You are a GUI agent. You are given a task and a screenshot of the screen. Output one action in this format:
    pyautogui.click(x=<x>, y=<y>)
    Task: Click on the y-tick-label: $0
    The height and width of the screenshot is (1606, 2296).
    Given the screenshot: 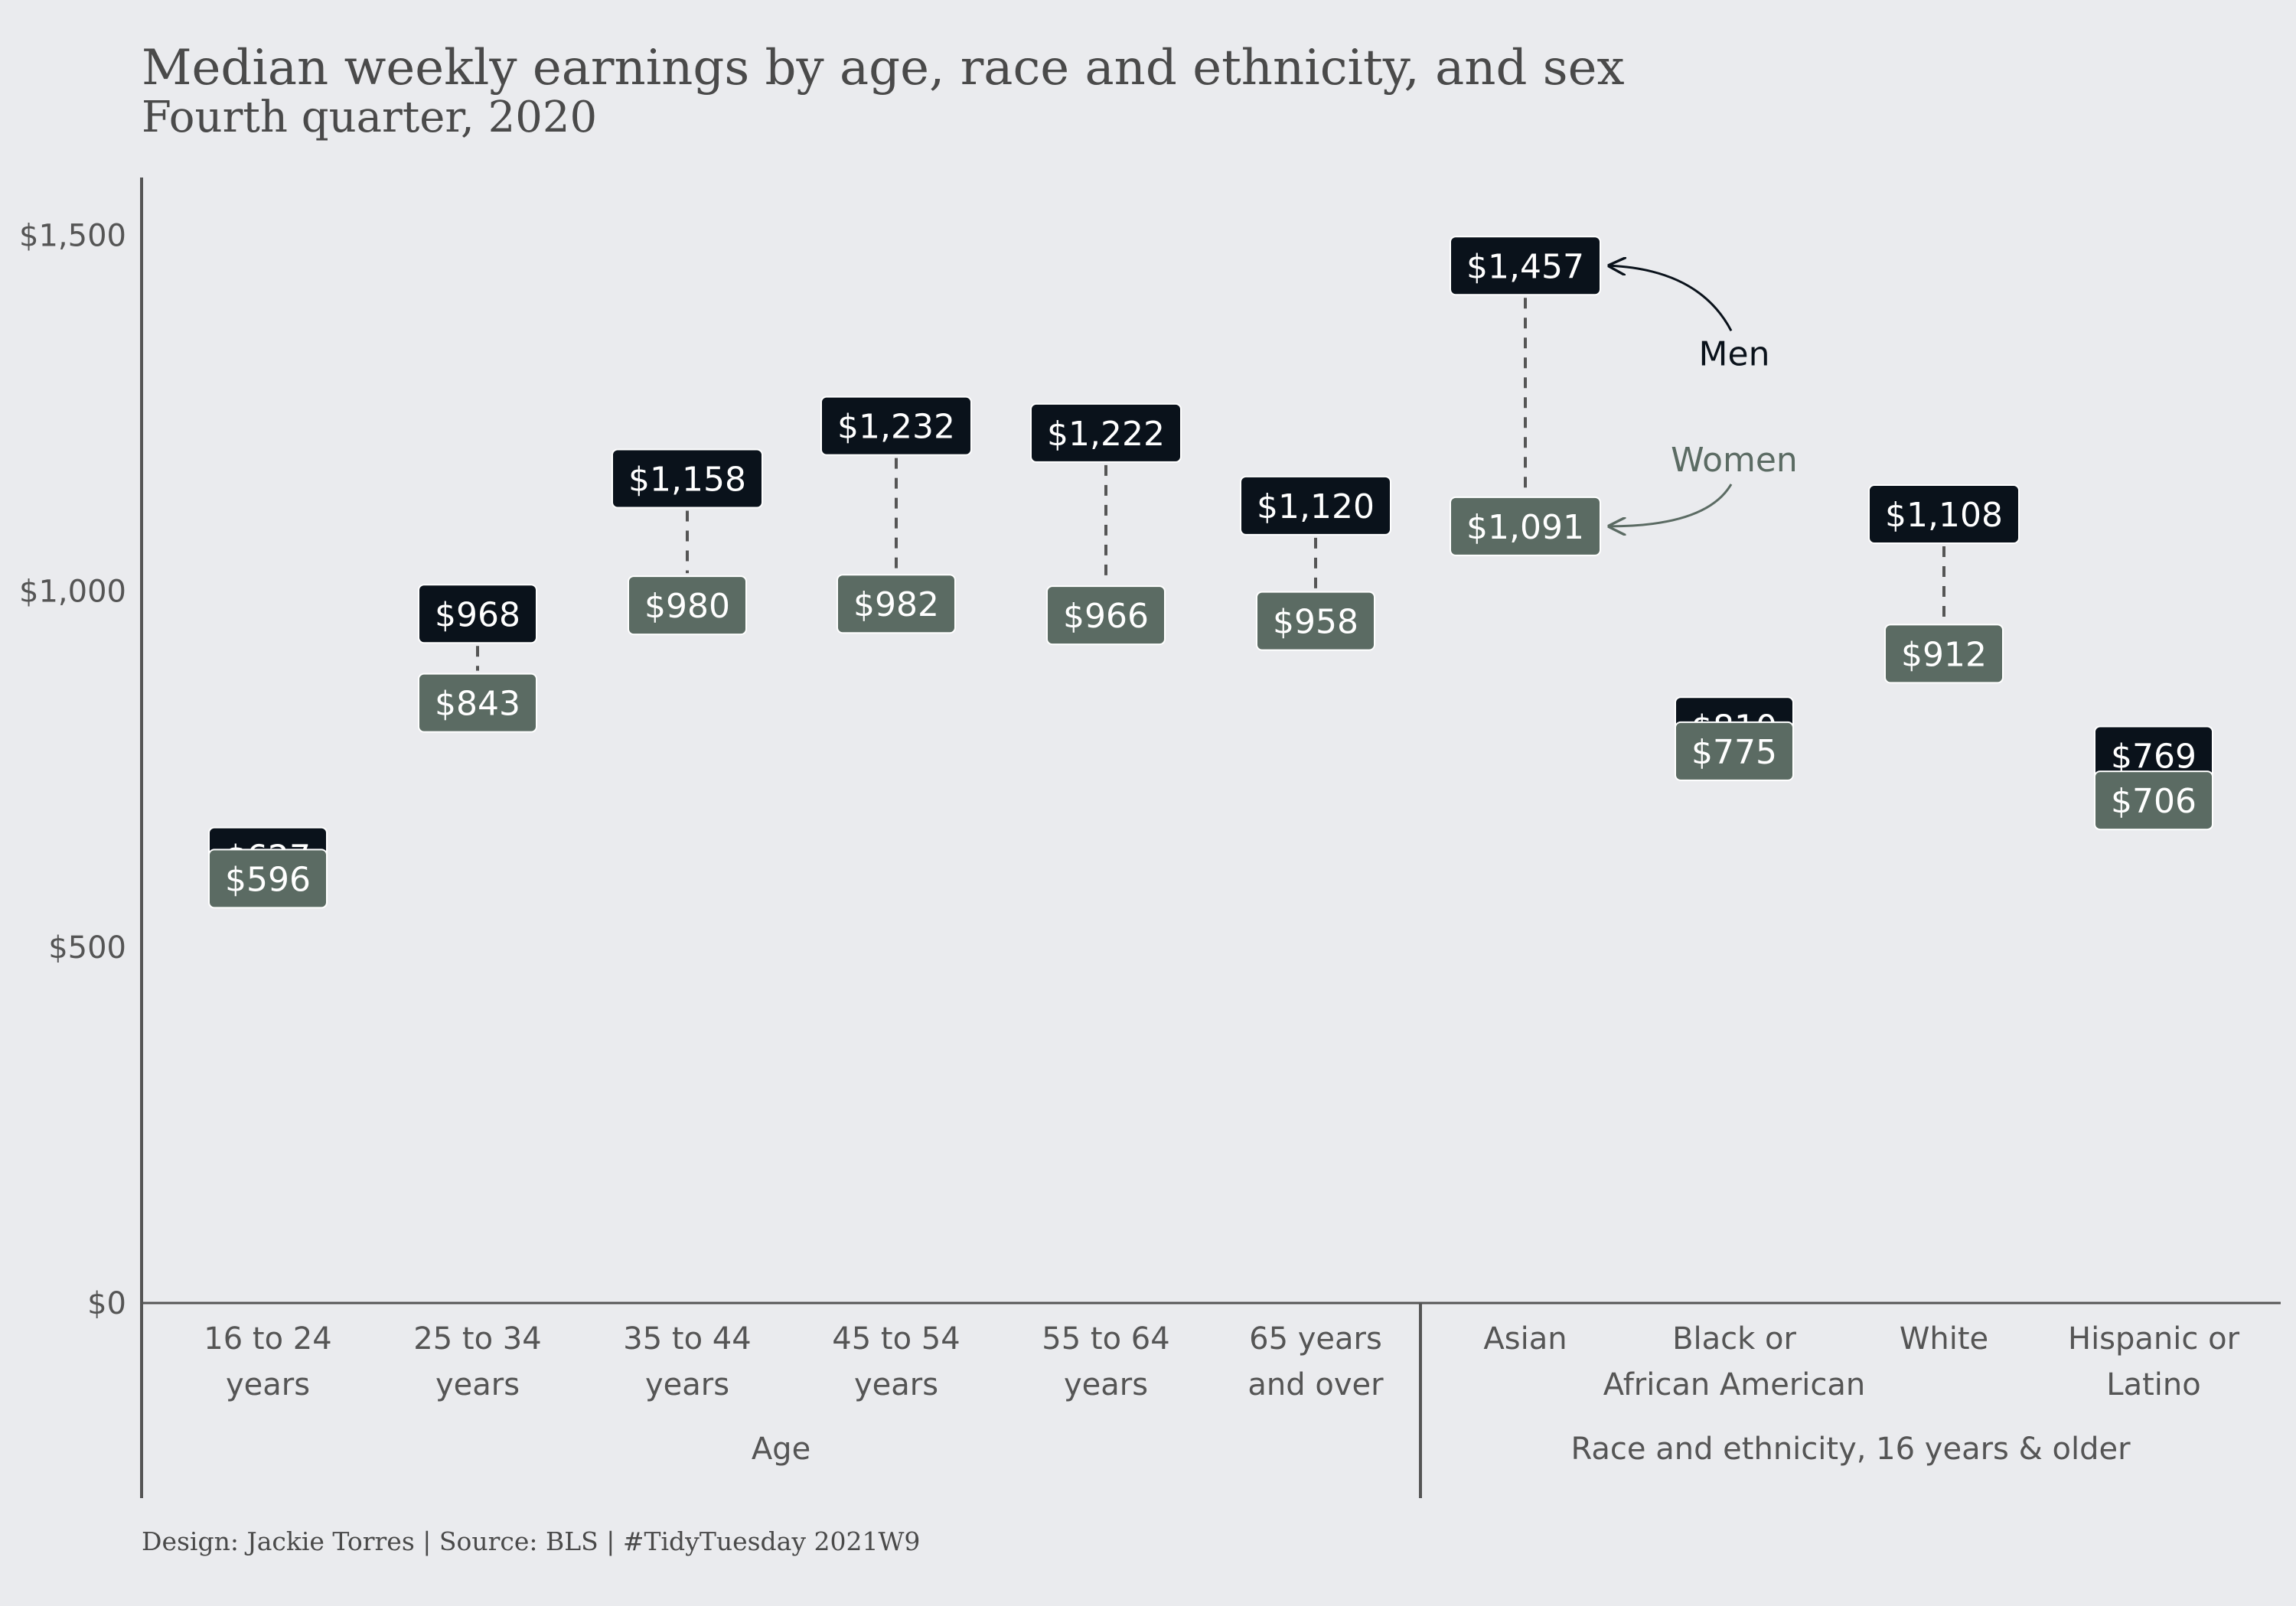 What is the action you would take?
    pyautogui.click(x=106, y=1303)
    